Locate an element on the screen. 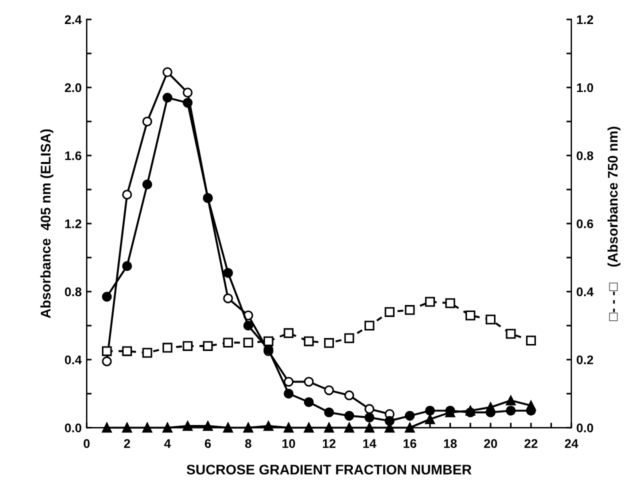 The image size is (642, 486). y-tick-label: 0.0 is located at coordinates (73, 427).